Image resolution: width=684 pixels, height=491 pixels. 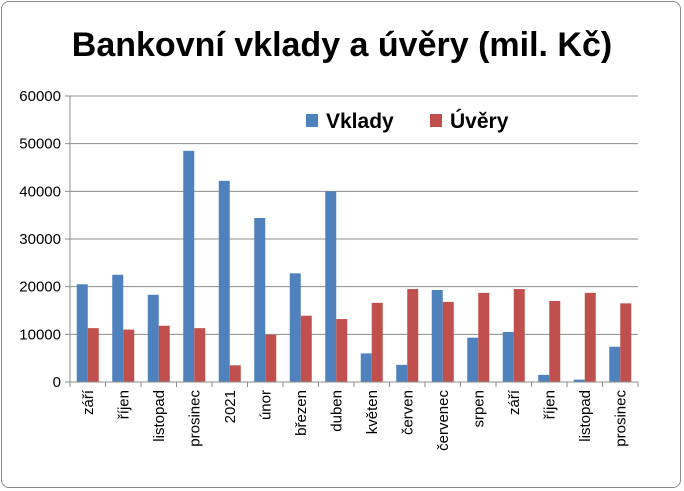 I want to click on x-tick-label: červenec, so click(x=443, y=420).